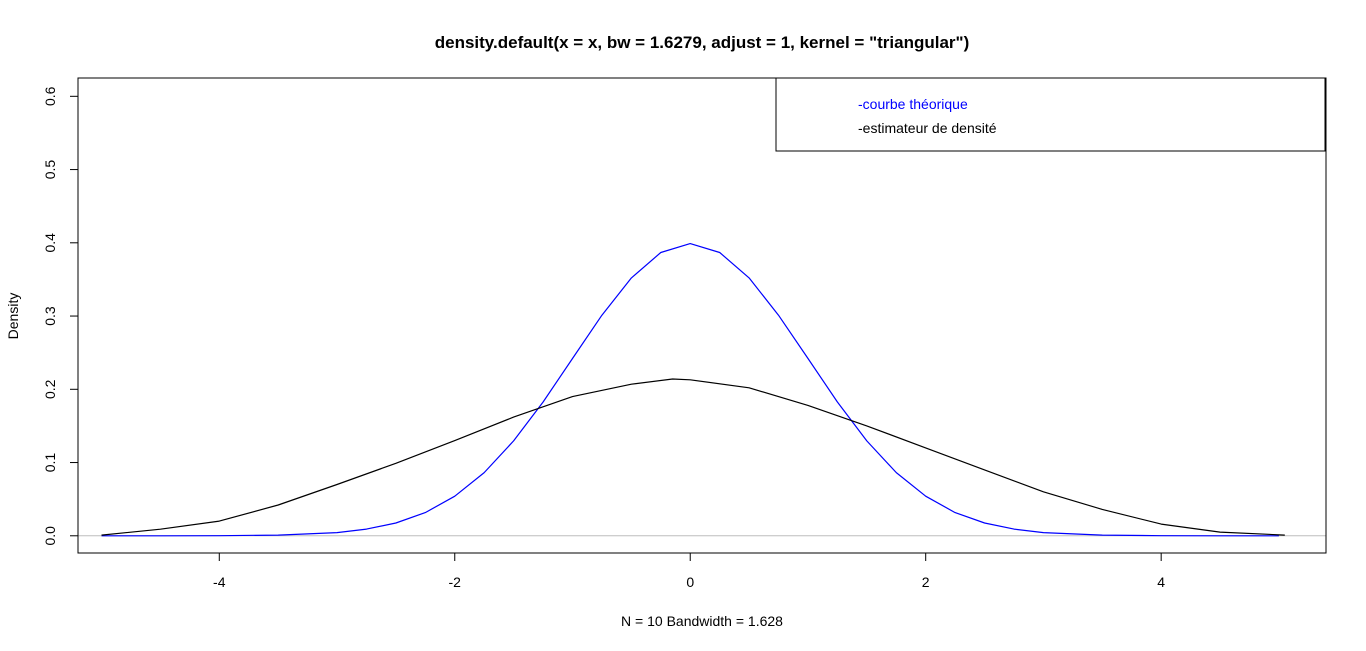 The image size is (1366, 651). I want to click on legend-entry-theoretical: -courbe théorique, so click(913, 104).